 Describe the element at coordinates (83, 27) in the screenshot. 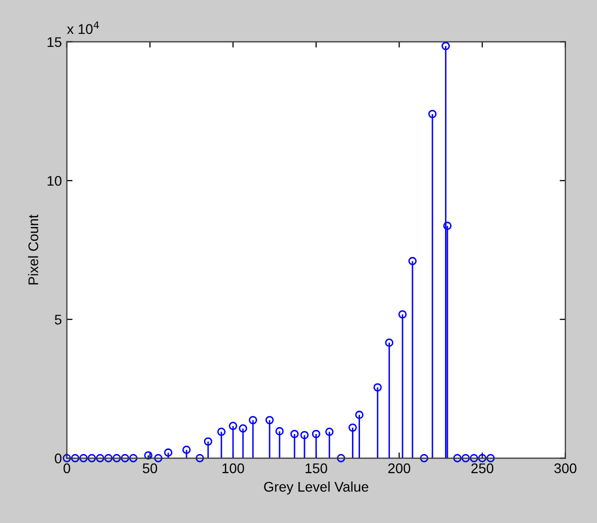

I see `text: x 10$^{4}$` at that location.